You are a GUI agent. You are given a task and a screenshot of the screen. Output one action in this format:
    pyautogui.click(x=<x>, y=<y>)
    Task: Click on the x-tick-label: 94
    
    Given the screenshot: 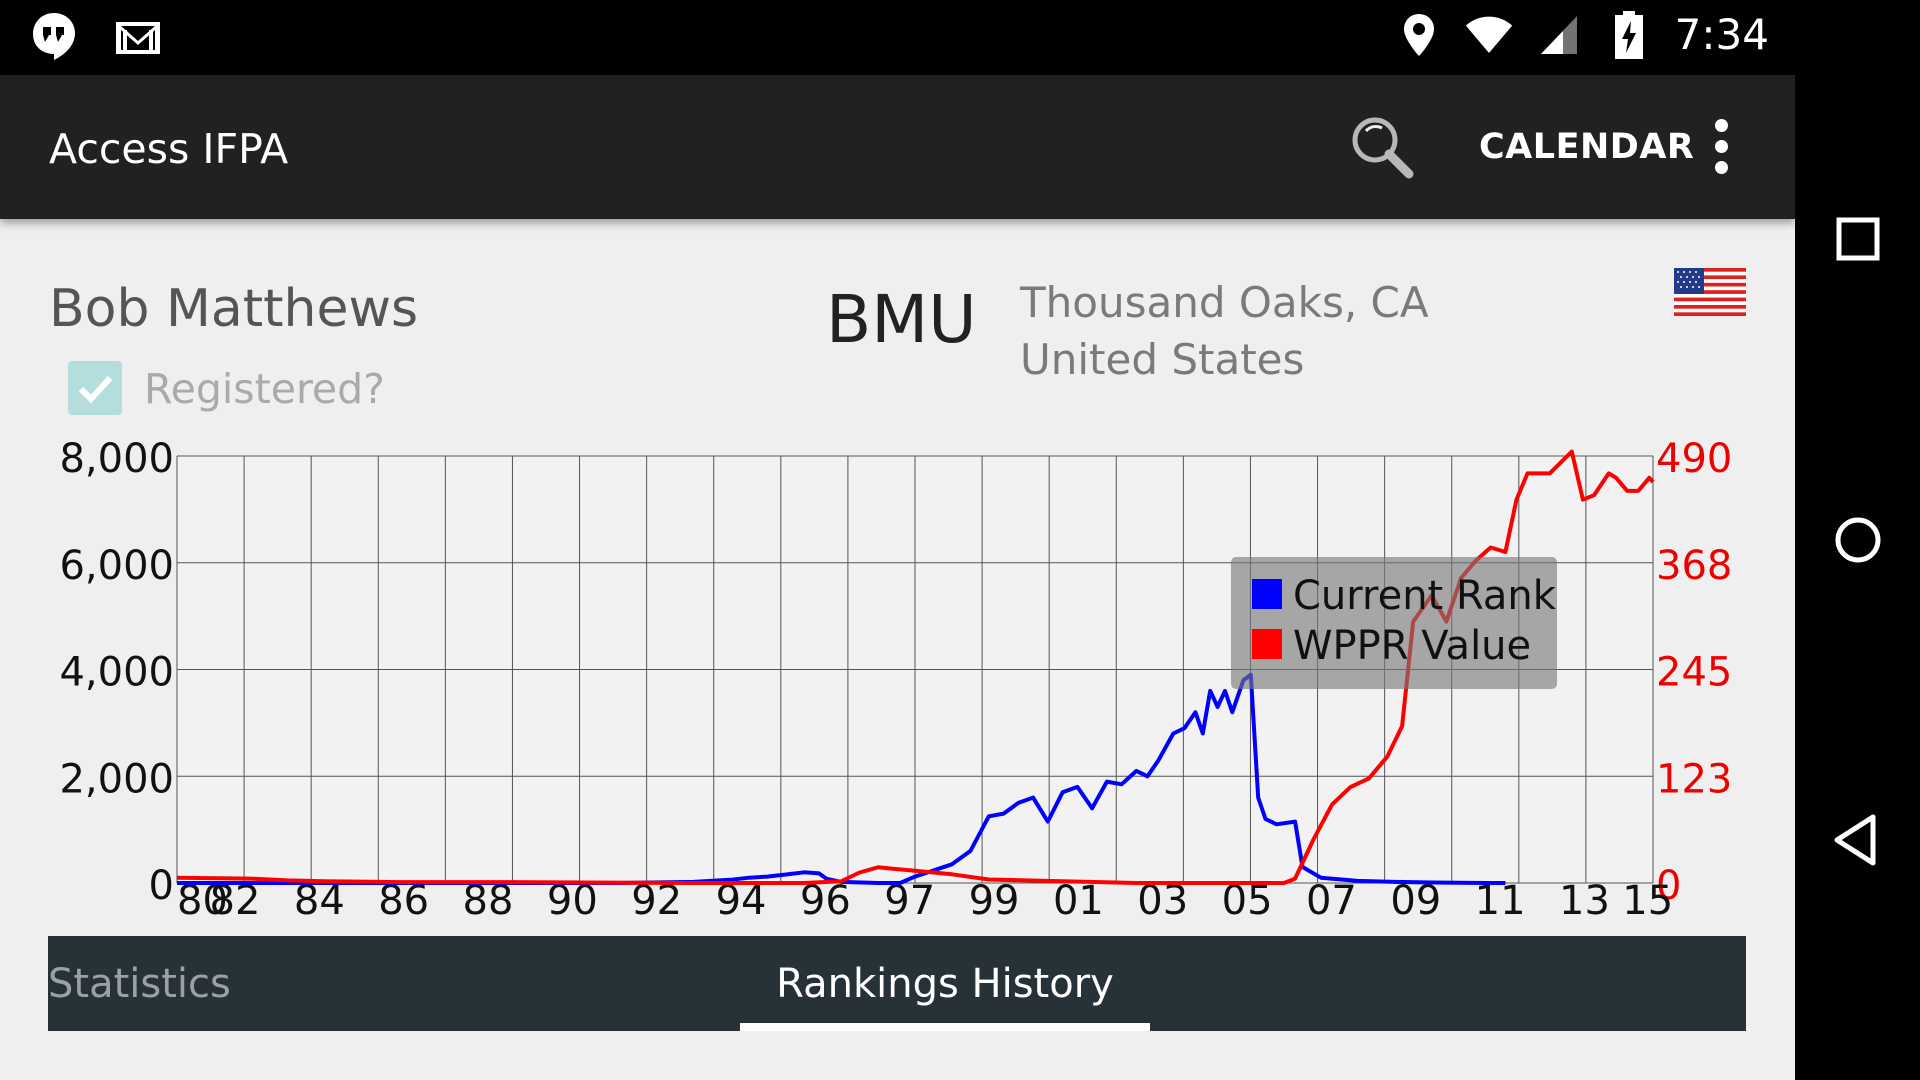 What is the action you would take?
    pyautogui.click(x=741, y=901)
    